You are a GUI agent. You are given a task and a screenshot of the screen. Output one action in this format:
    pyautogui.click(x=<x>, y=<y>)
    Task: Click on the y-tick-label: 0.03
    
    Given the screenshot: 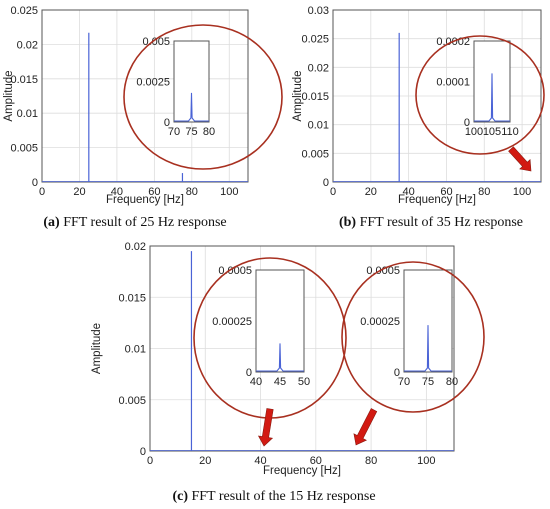 What is the action you would take?
    pyautogui.click(x=318, y=11)
    